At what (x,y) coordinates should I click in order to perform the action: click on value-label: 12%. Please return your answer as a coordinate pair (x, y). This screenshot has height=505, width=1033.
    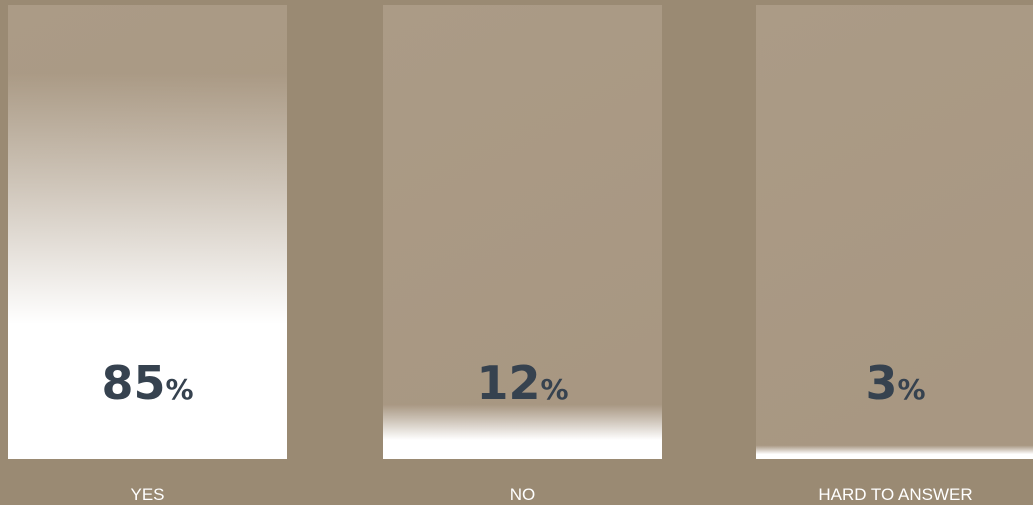
    Looking at the image, I should click on (522, 383).